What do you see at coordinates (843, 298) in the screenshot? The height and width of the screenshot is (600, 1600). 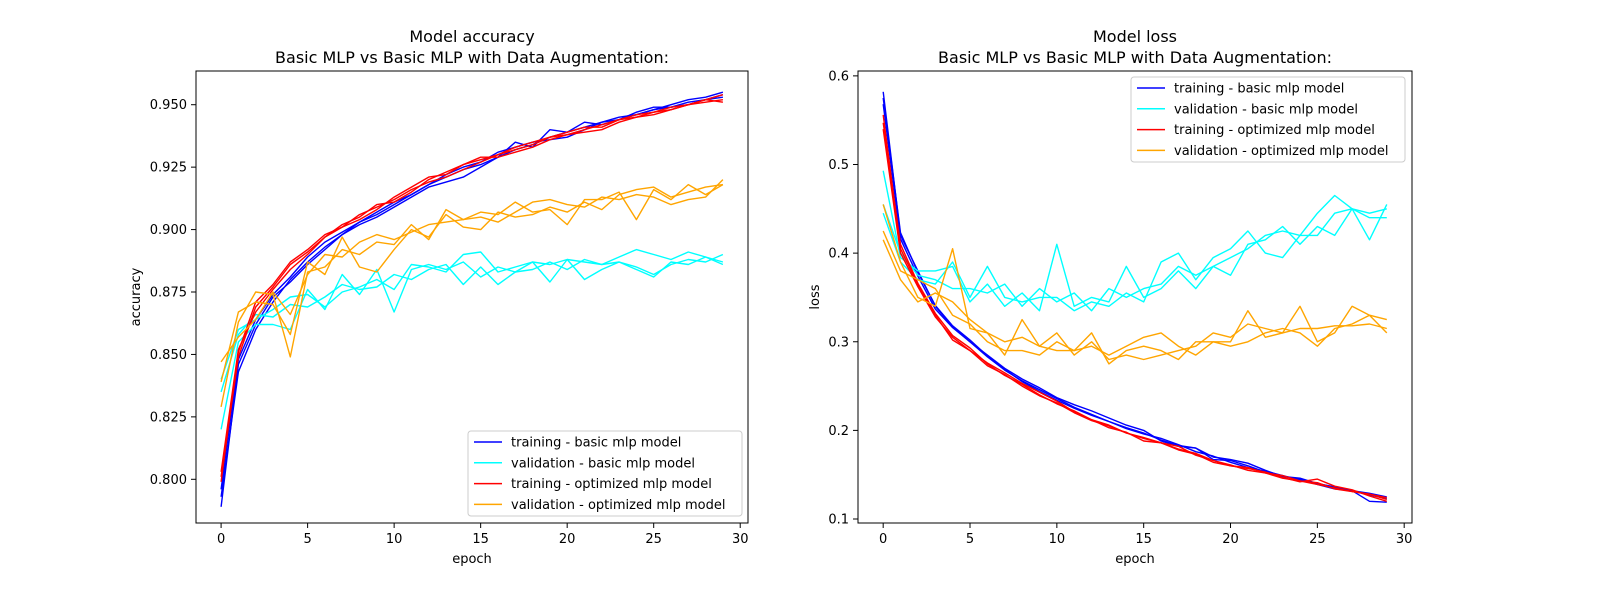 I see `loss-y-axis: 0.1 0.2 0.3 0.4 0.5 0.6` at bounding box center [843, 298].